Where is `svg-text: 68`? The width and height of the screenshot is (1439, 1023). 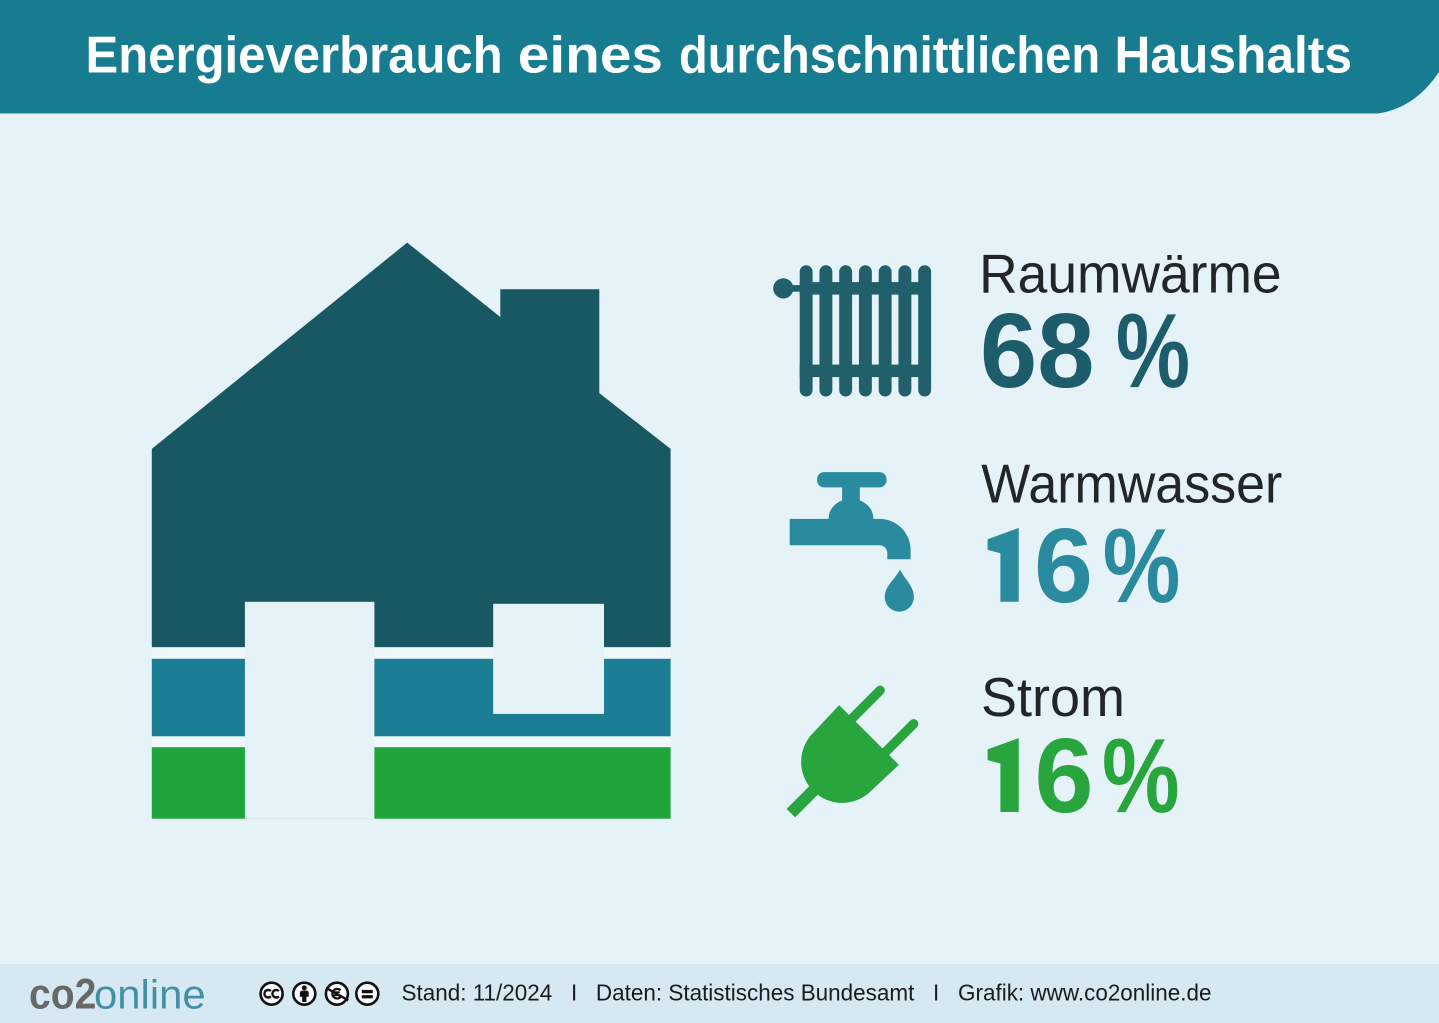
svg-text: 68 is located at coordinates (1037, 351).